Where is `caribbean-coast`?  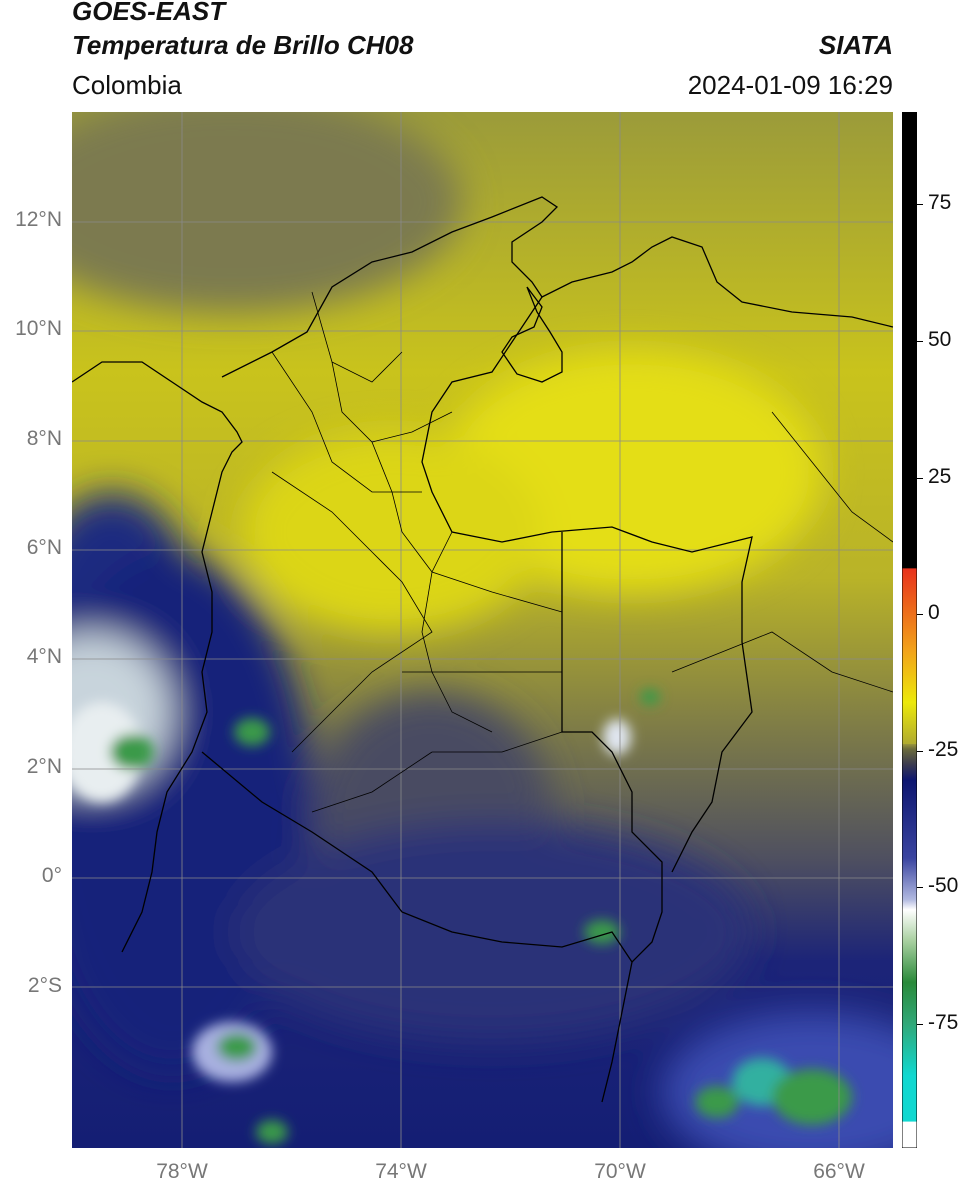
caribbean-coast is located at coordinates (557, 287).